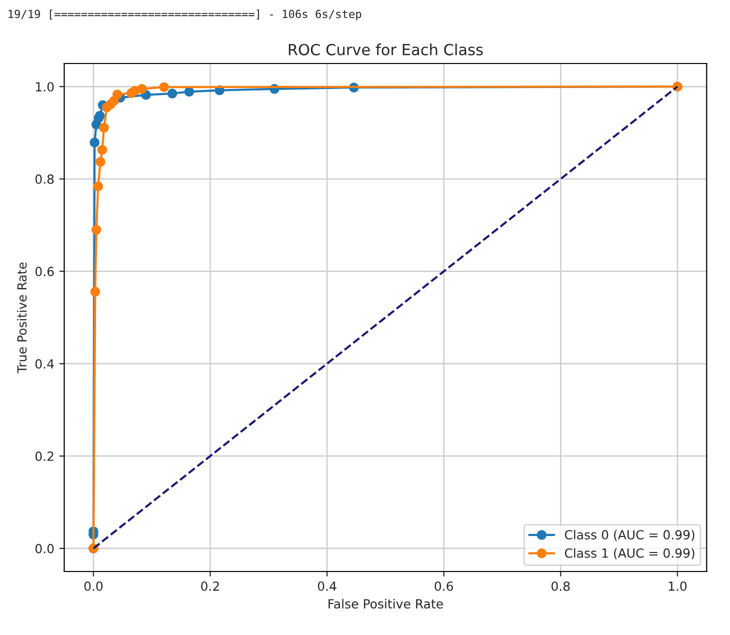 This screenshot has width=730, height=635. Describe the element at coordinates (385, 603) in the screenshot. I see `x-axis-title: False Positive Rate` at that location.